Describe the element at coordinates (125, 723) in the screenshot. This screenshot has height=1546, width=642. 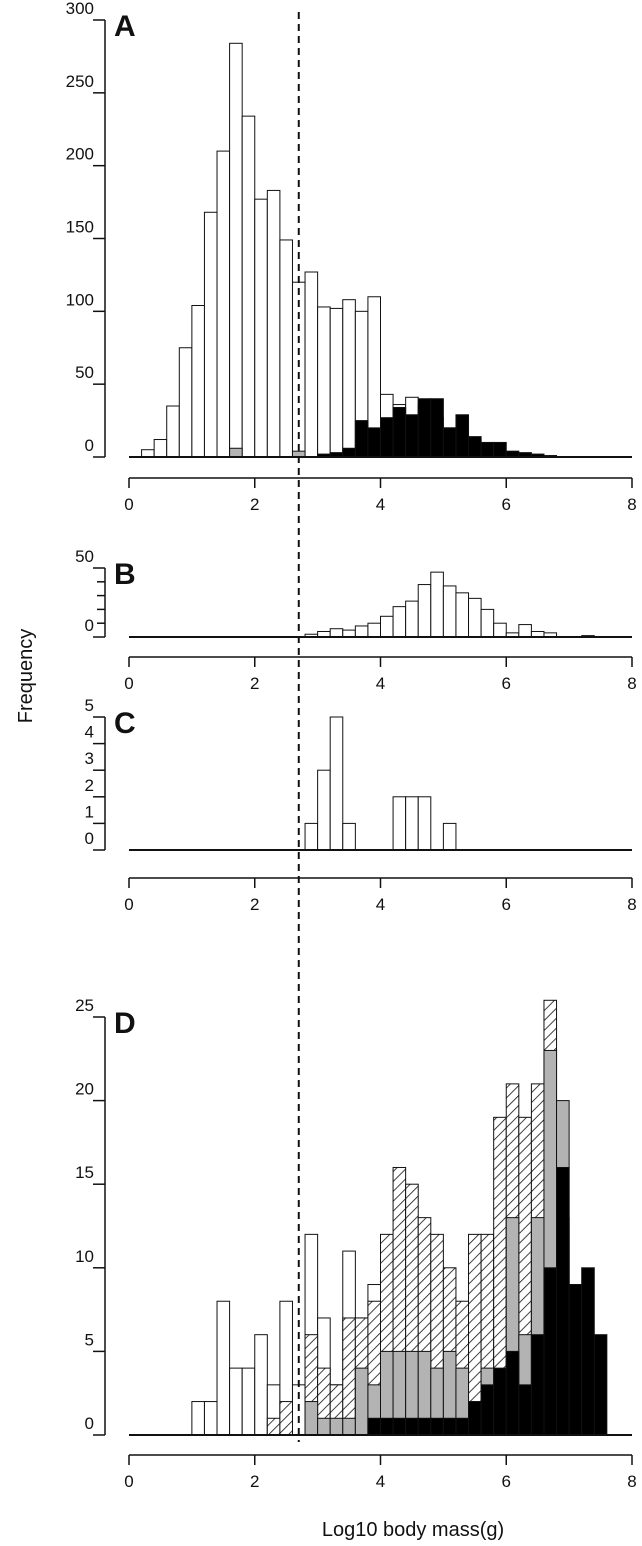
I see `panel-label: C` at that location.